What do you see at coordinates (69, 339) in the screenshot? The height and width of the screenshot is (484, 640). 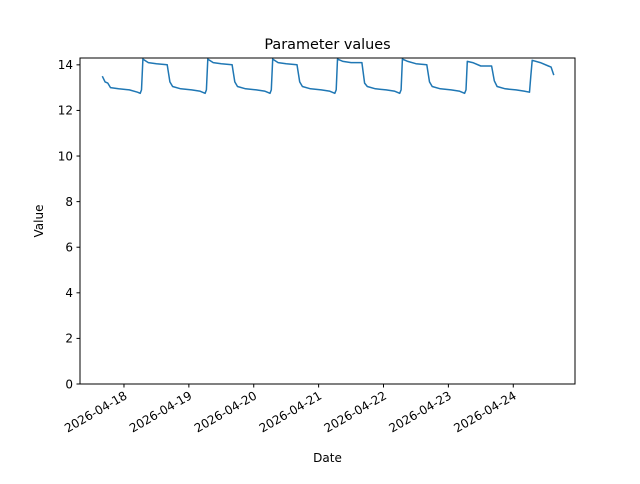 I see `y-tick-label: 2` at bounding box center [69, 339].